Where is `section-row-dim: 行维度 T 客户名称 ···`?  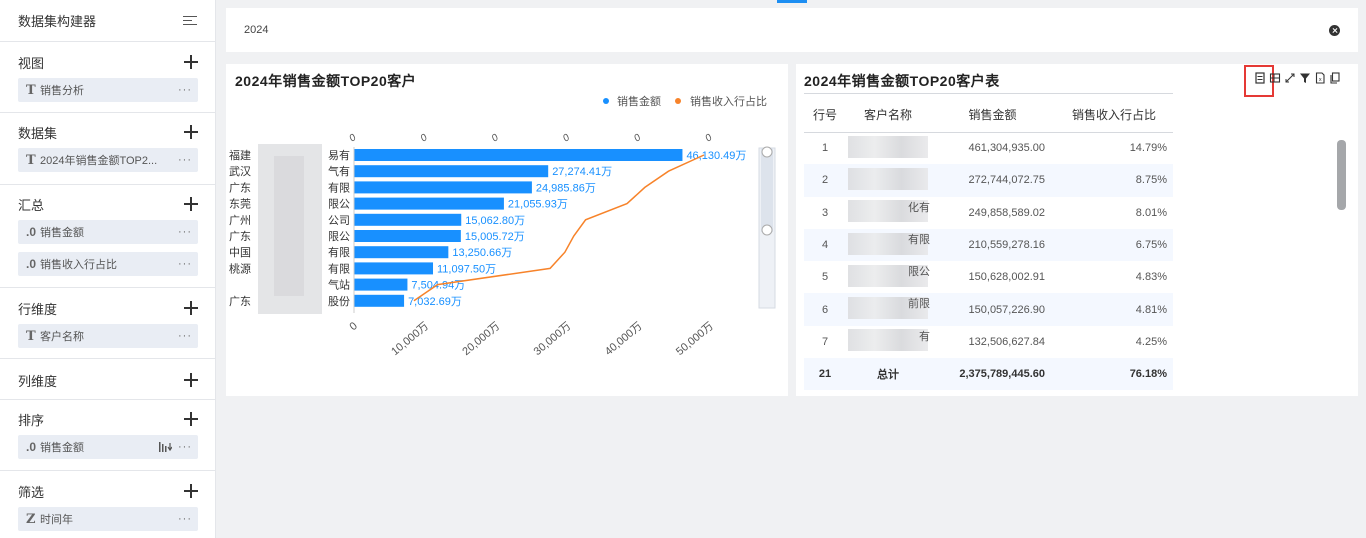
section-row-dim: 行维度 T 客户名称 ··· is located at coordinates (108, 323).